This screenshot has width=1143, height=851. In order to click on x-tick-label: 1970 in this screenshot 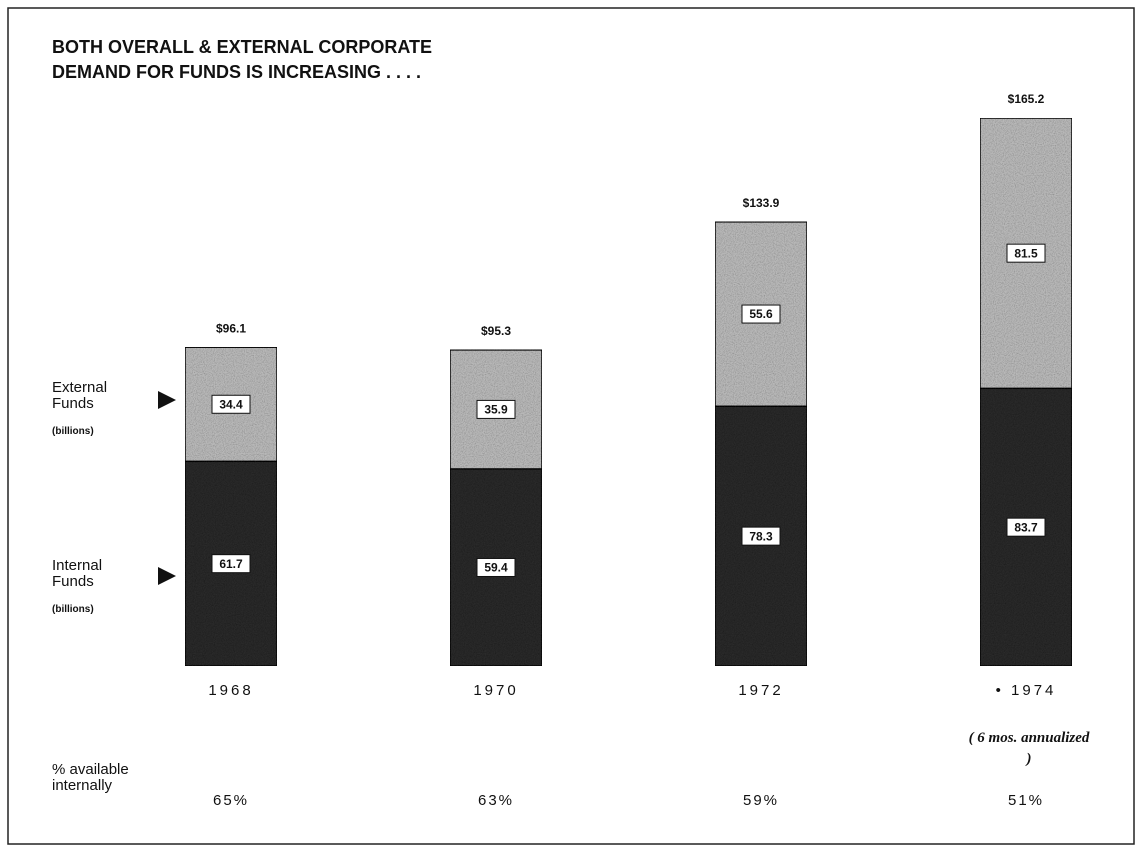, I will do `click(495, 690)`.